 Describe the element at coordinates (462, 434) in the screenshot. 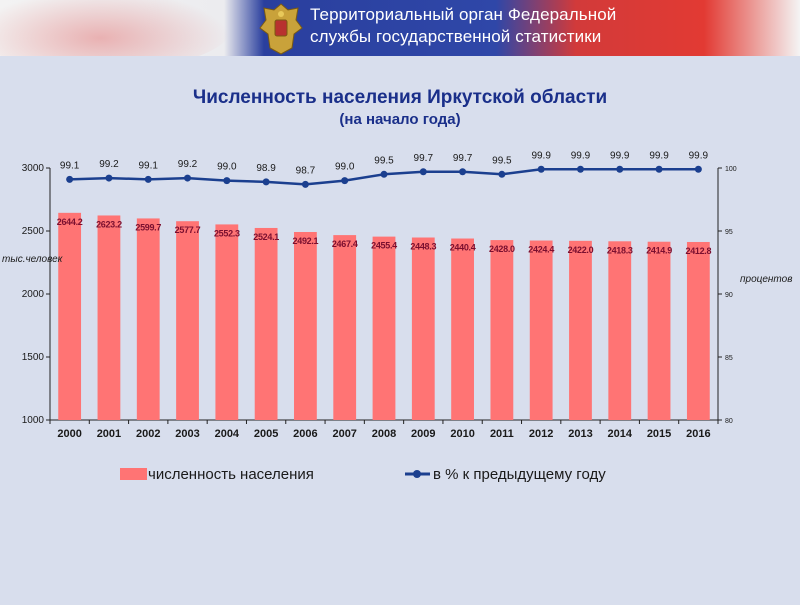

I see `x-tick-label: 2010` at that location.